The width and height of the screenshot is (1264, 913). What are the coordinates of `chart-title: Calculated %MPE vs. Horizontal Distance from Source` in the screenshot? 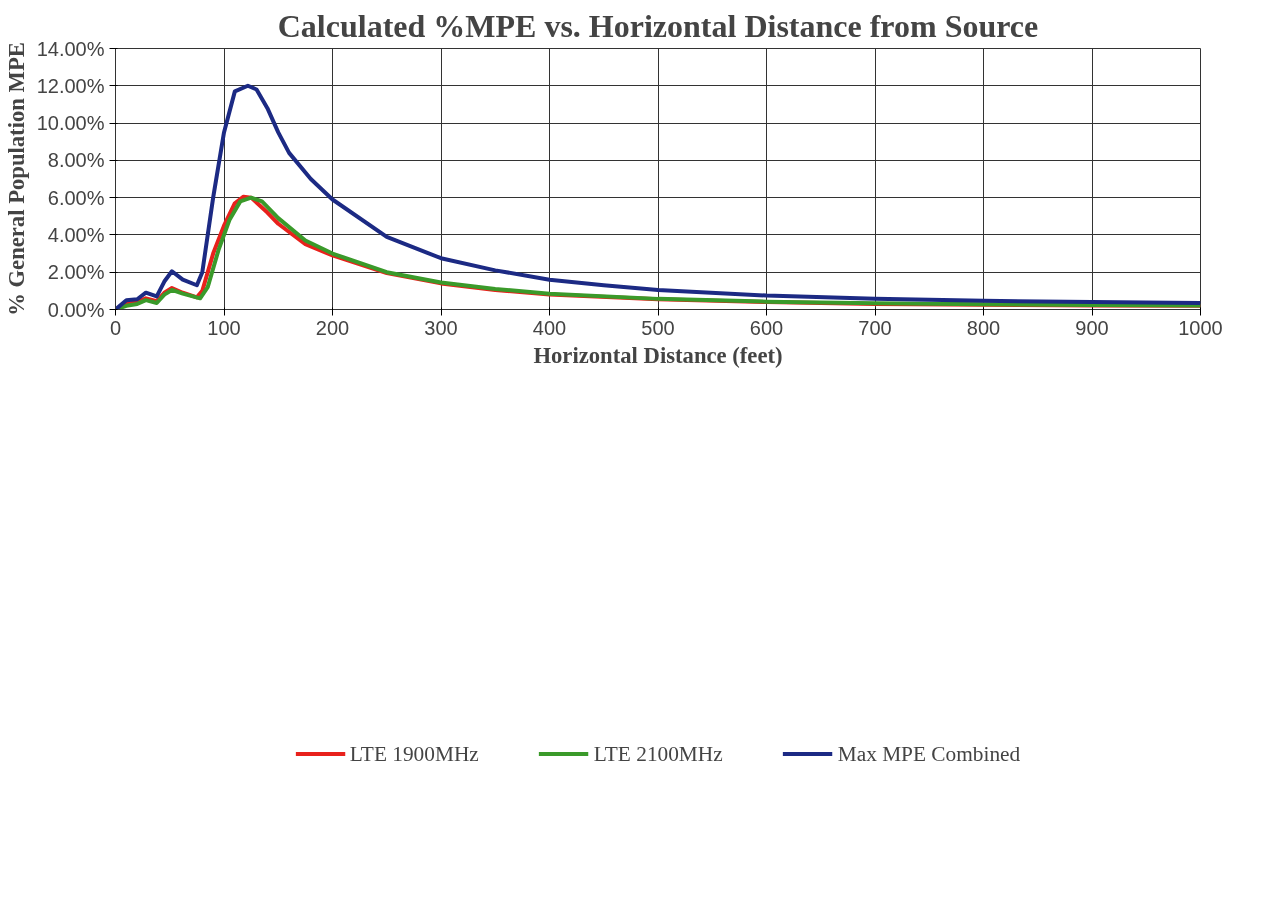 It's located at (658, 25).